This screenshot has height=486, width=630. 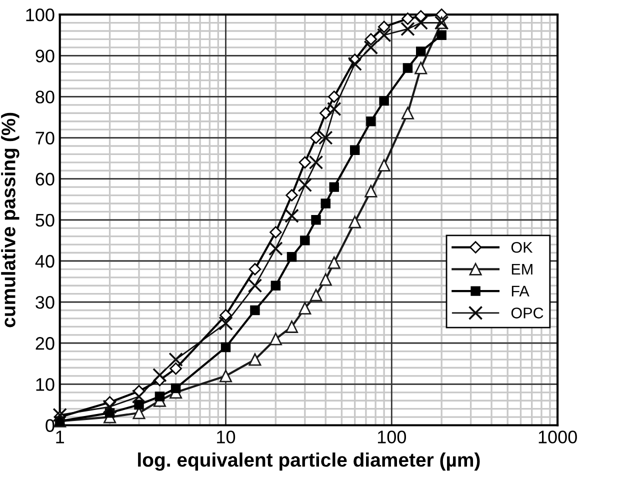 What do you see at coordinates (45, 56) in the screenshot?
I see `y-tick-label: 90` at bounding box center [45, 56].